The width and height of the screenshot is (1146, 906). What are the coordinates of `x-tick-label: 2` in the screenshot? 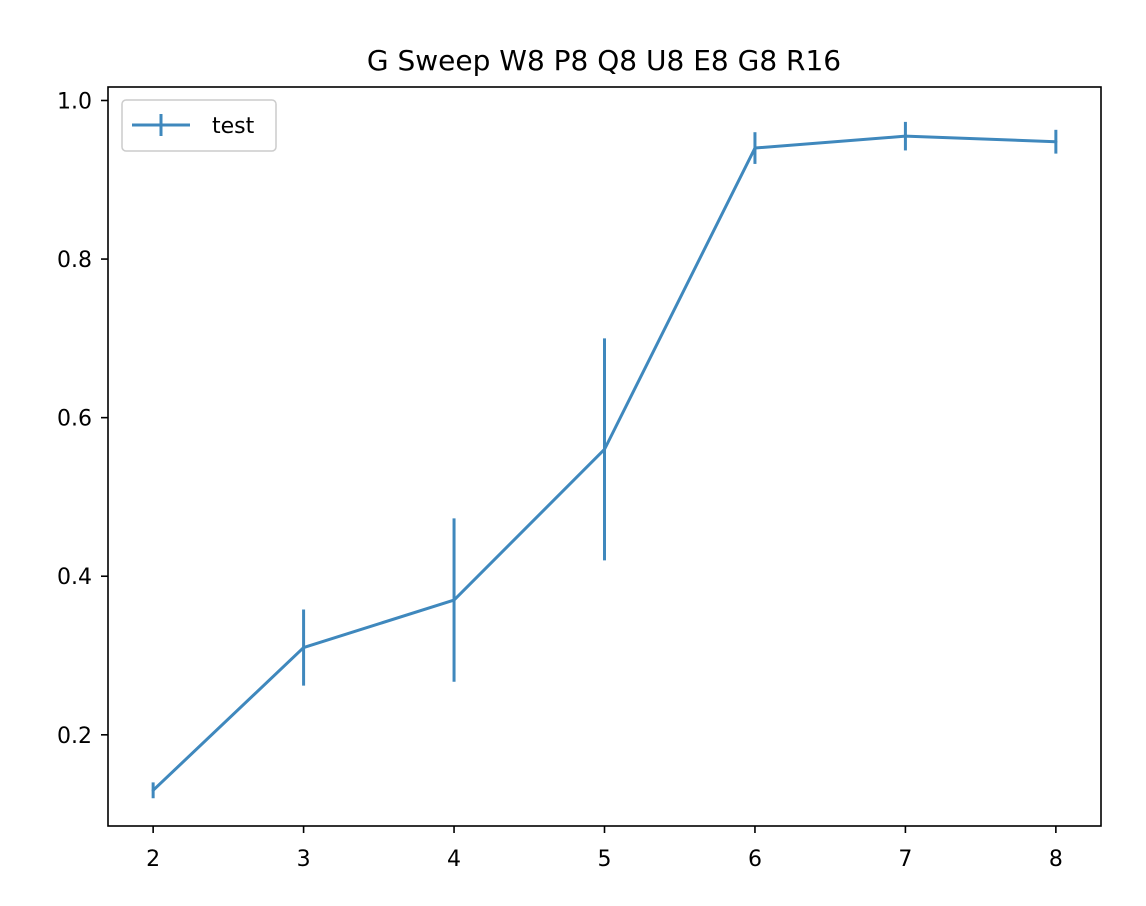 It's located at (153, 859).